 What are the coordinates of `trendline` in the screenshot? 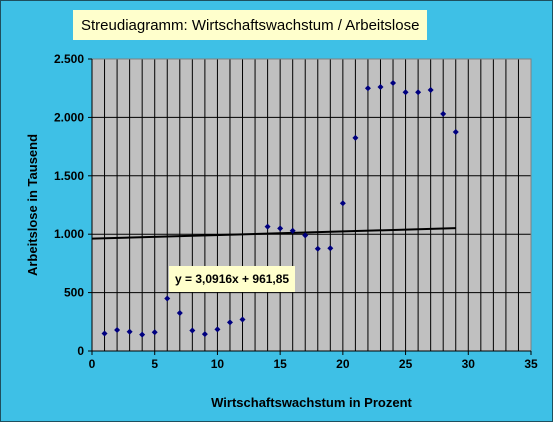 It's located at (273, 233).